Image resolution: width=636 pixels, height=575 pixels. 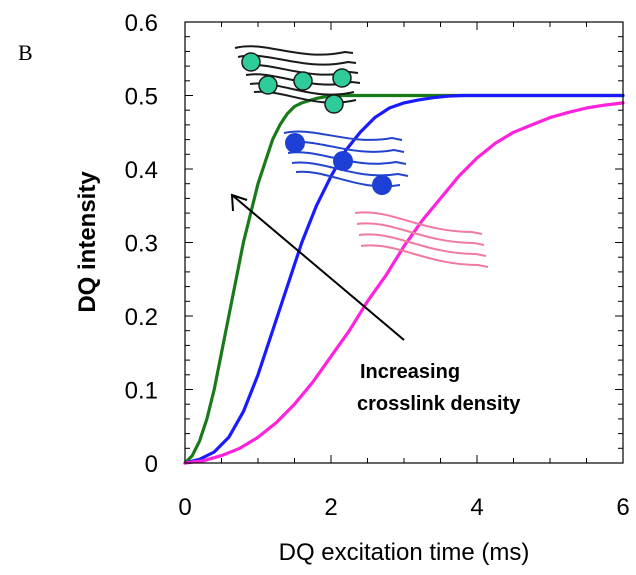 What do you see at coordinates (184, 507) in the screenshot?
I see `x-tick-label: 0` at bounding box center [184, 507].